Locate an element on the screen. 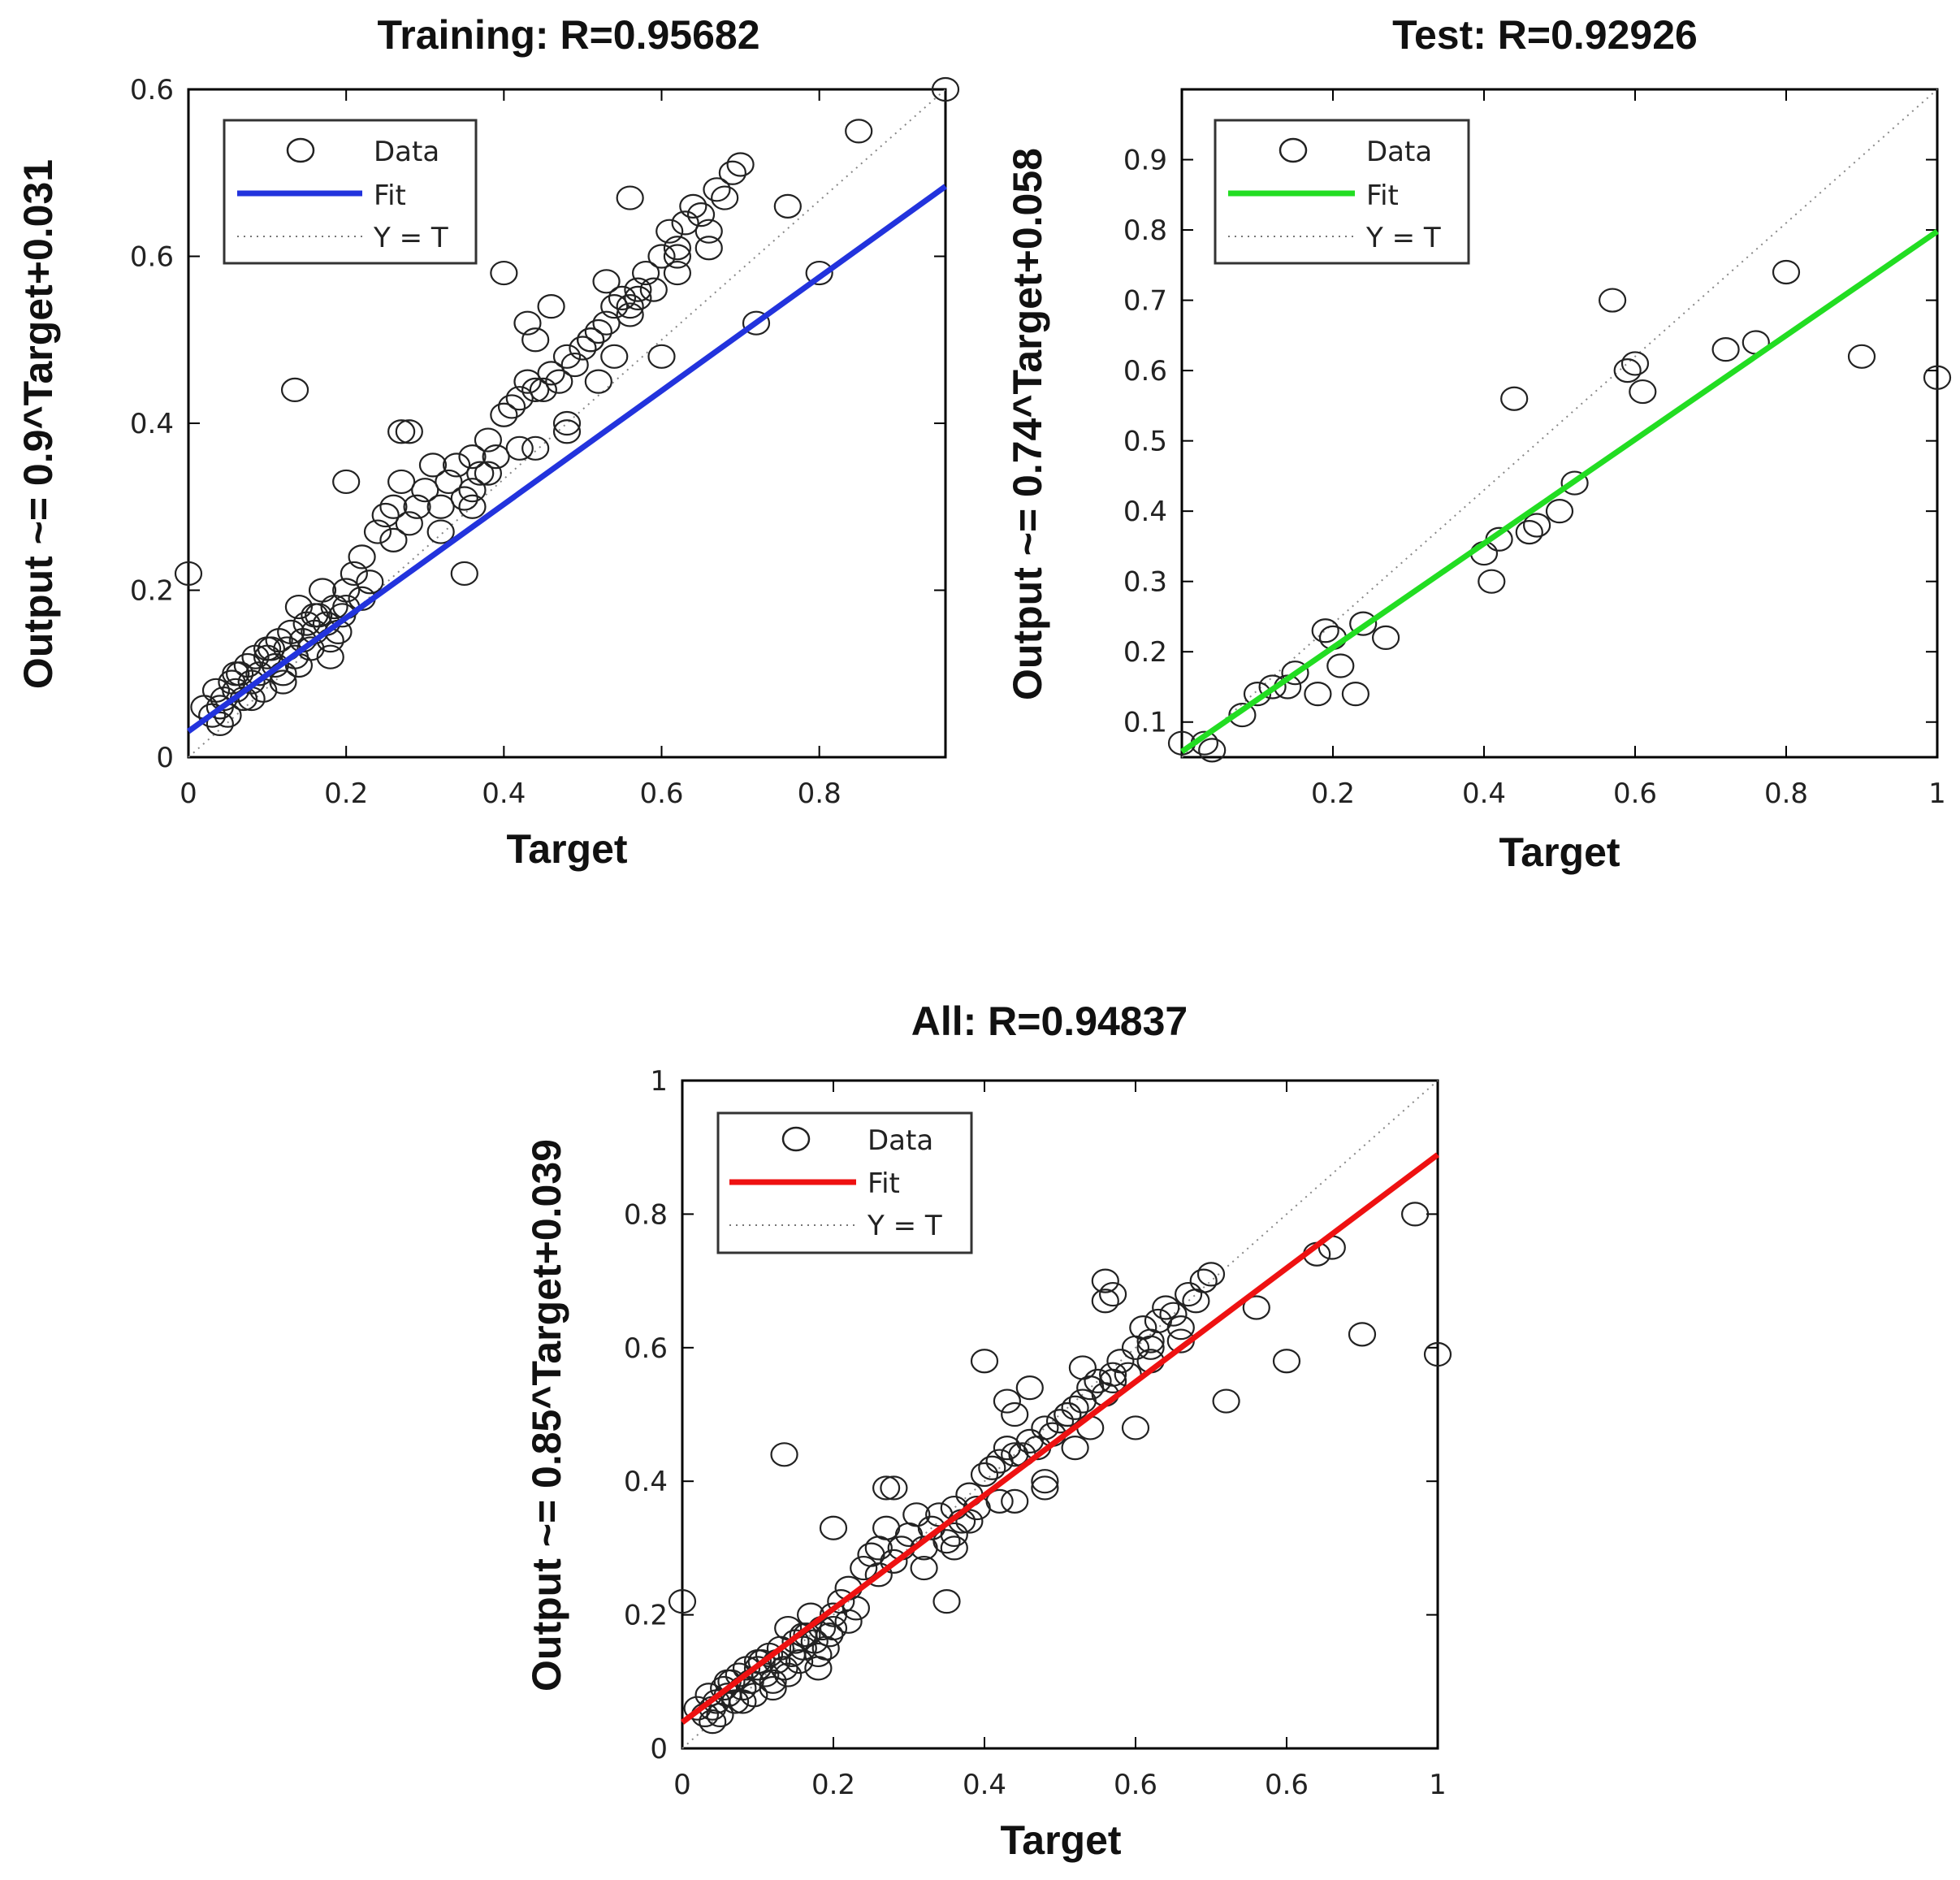 This screenshot has width=1960, height=1880. x-axis-label: Target is located at coordinates (566, 849).